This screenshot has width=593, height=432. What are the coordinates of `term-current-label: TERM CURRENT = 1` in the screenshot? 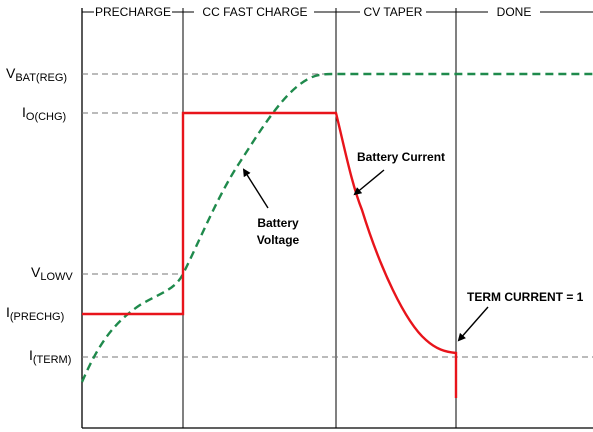 It's located at (525, 297).